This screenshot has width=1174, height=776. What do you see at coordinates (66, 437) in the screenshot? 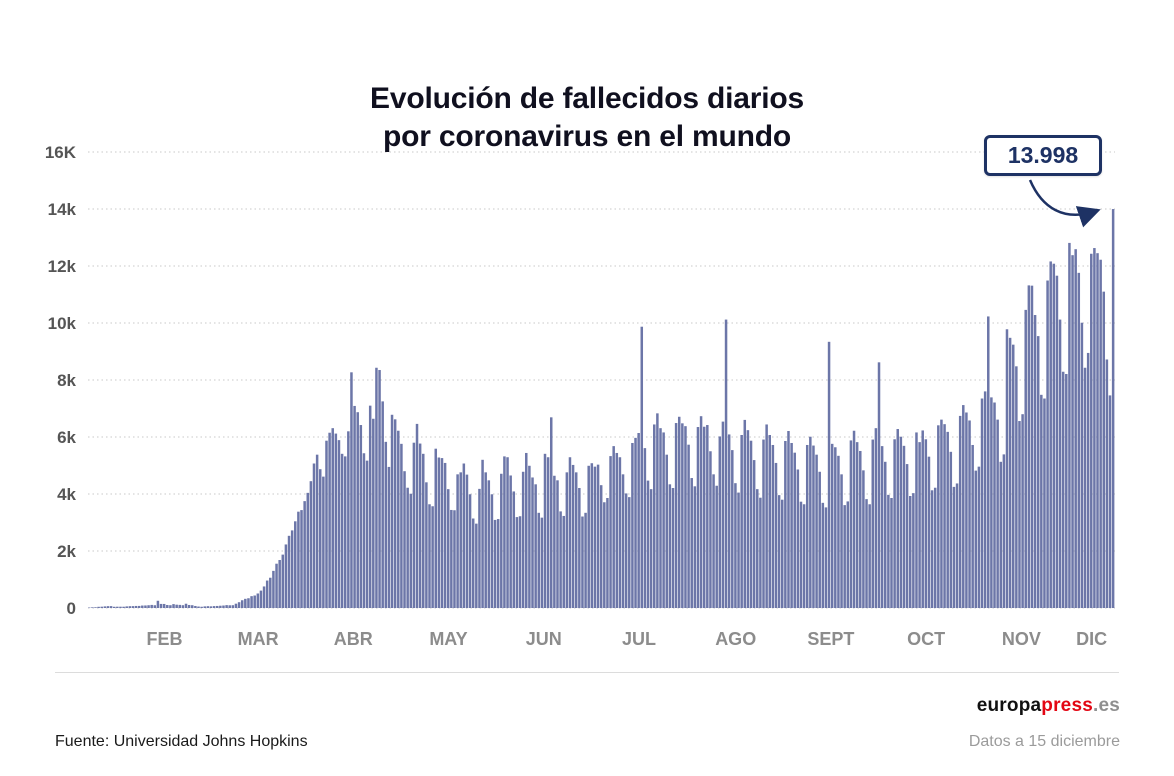
I see `y-axis-label: 6k` at bounding box center [66, 437].